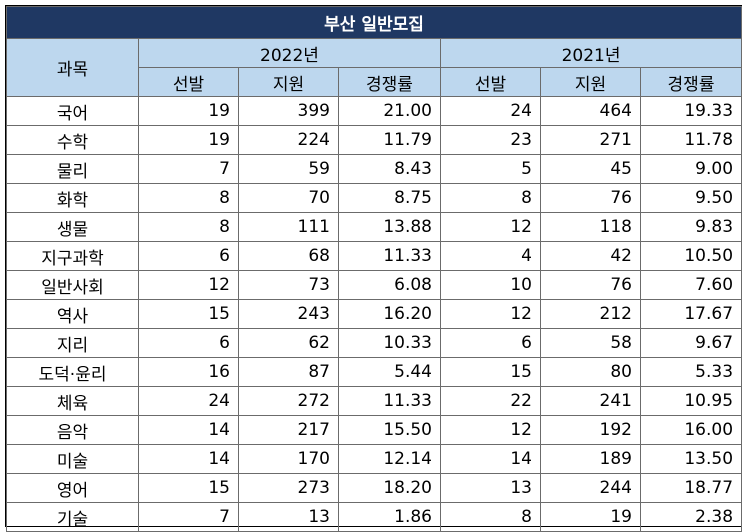 This screenshot has height=532, width=748. I want to click on col-header-selected-2022: 선발, so click(188, 82).